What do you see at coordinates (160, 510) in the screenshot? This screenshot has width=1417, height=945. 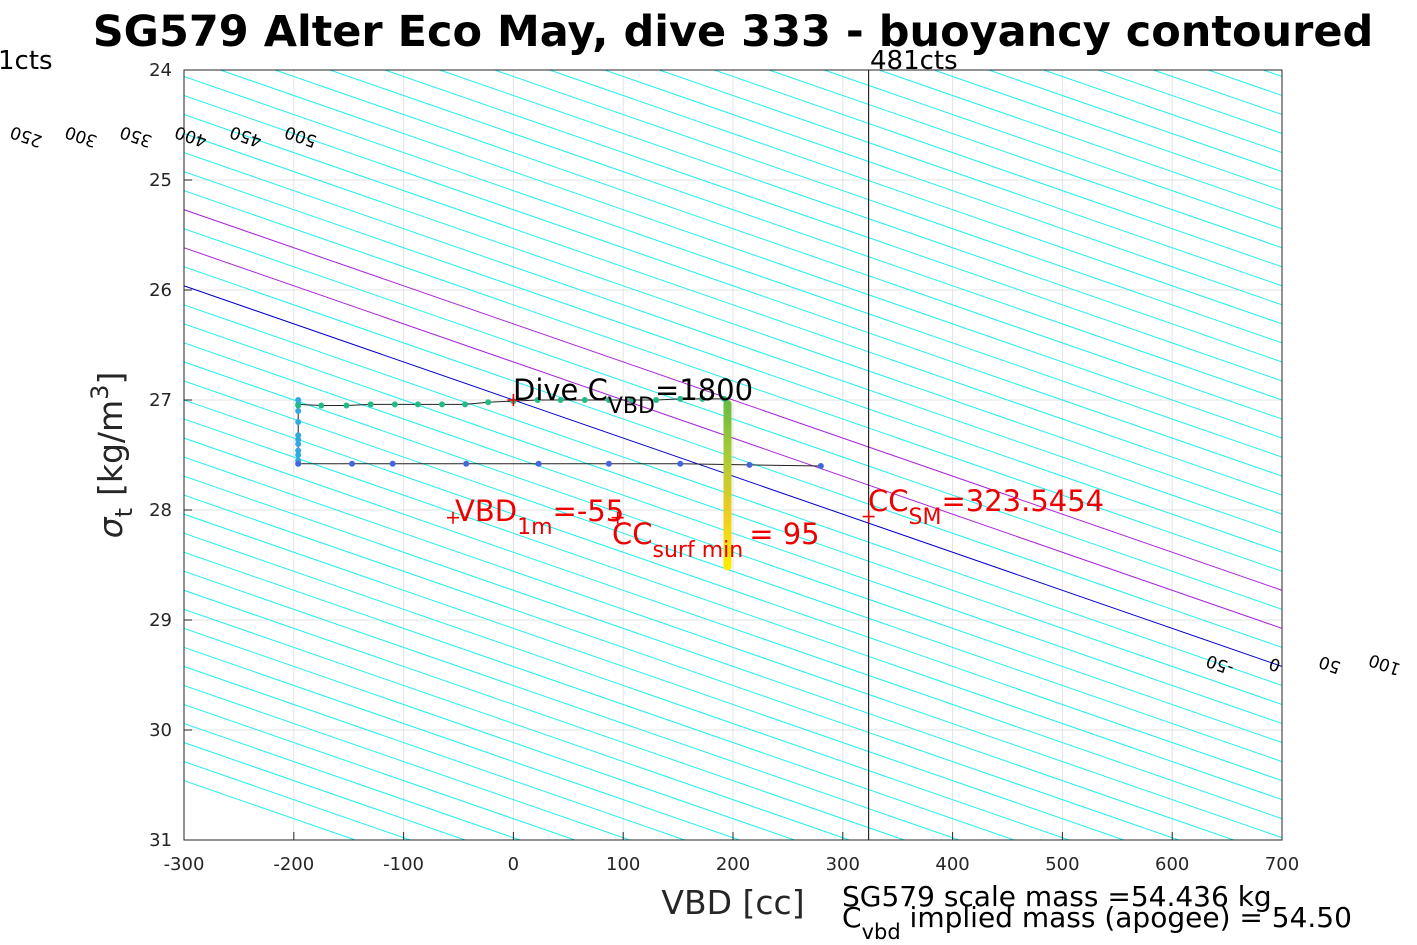 I see `y-tick-label: 28` at bounding box center [160, 510].